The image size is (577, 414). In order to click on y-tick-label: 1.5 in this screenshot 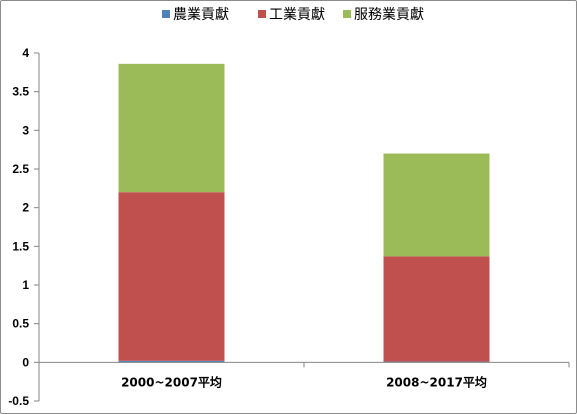, I will do `click(20, 246)`.